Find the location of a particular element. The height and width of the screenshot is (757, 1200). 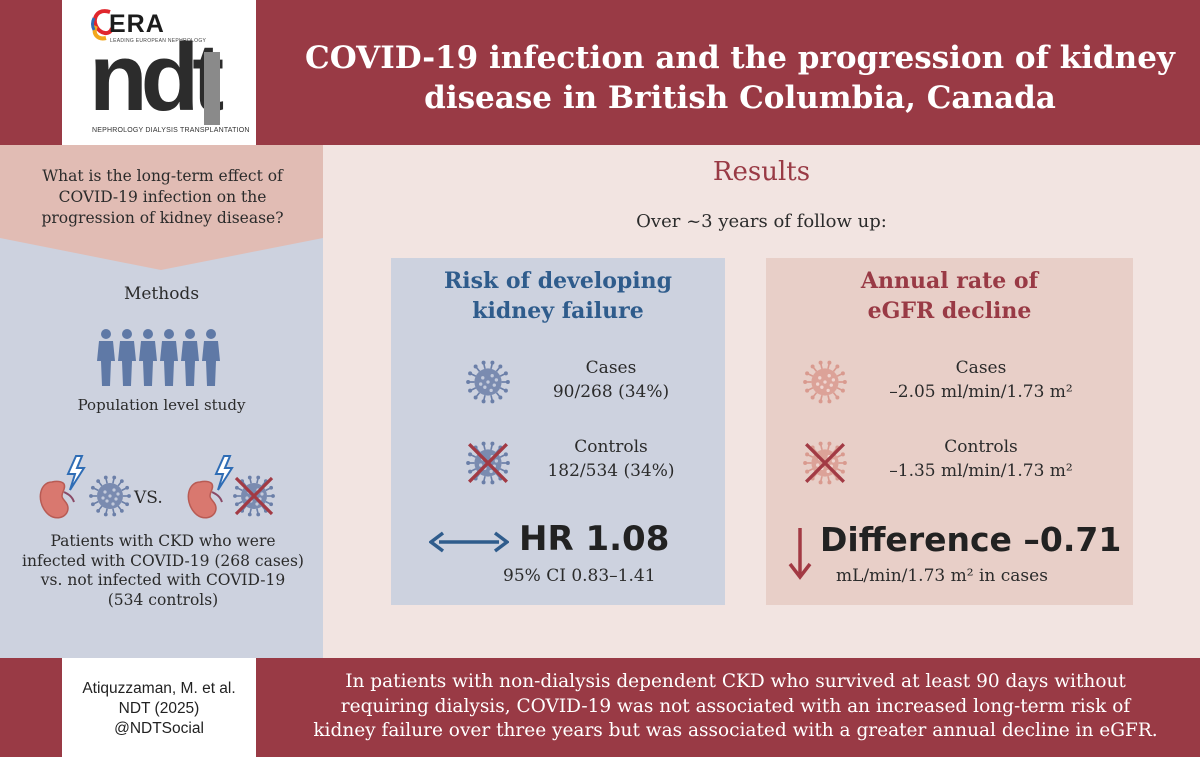

hazard-ratio: HR 1.08 is located at coordinates (594, 539).